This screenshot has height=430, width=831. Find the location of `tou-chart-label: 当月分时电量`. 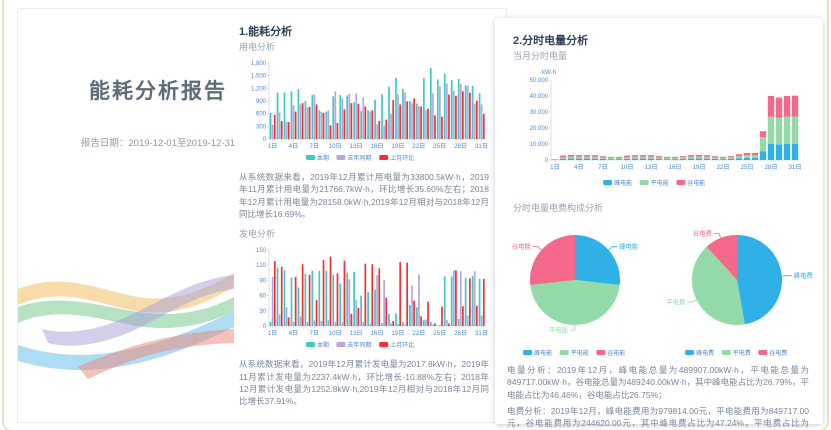

tou-chart-label: 当月分时电量 is located at coordinates (540, 56).